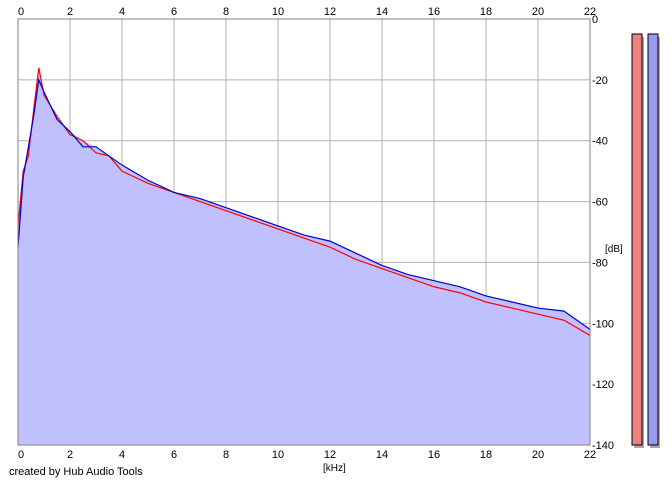 The height and width of the screenshot is (485, 672). I want to click on y-tick-label: -20, so click(600, 81).